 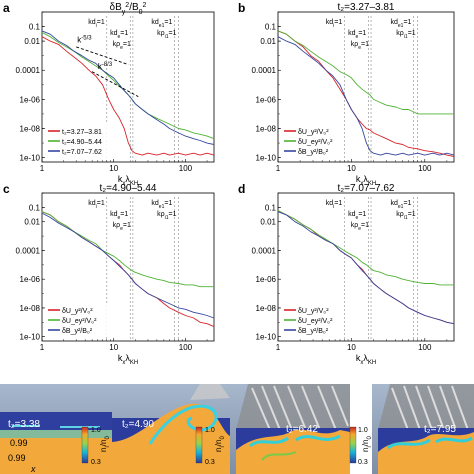 I want to click on colorbar-bottom-2: 0.3, so click(x=210, y=462).